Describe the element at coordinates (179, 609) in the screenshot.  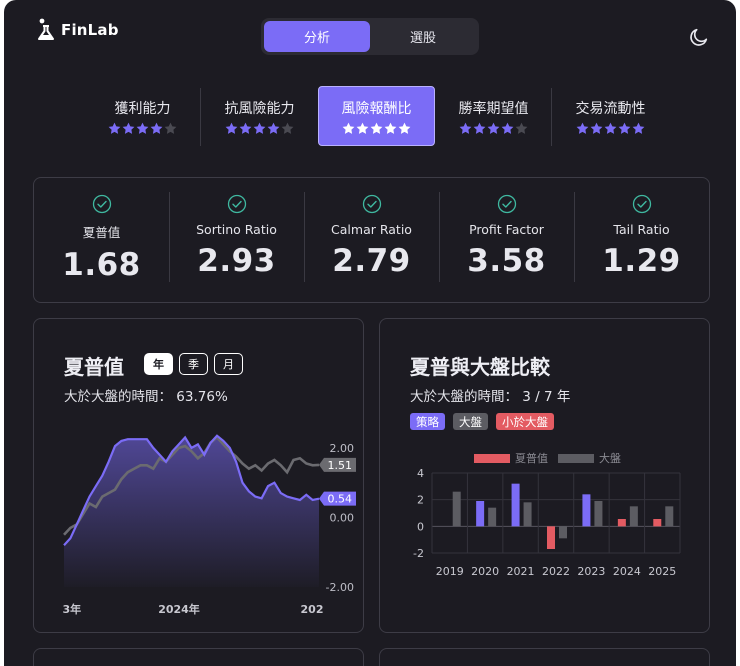
I see `x-tick-label: 2024年` at that location.